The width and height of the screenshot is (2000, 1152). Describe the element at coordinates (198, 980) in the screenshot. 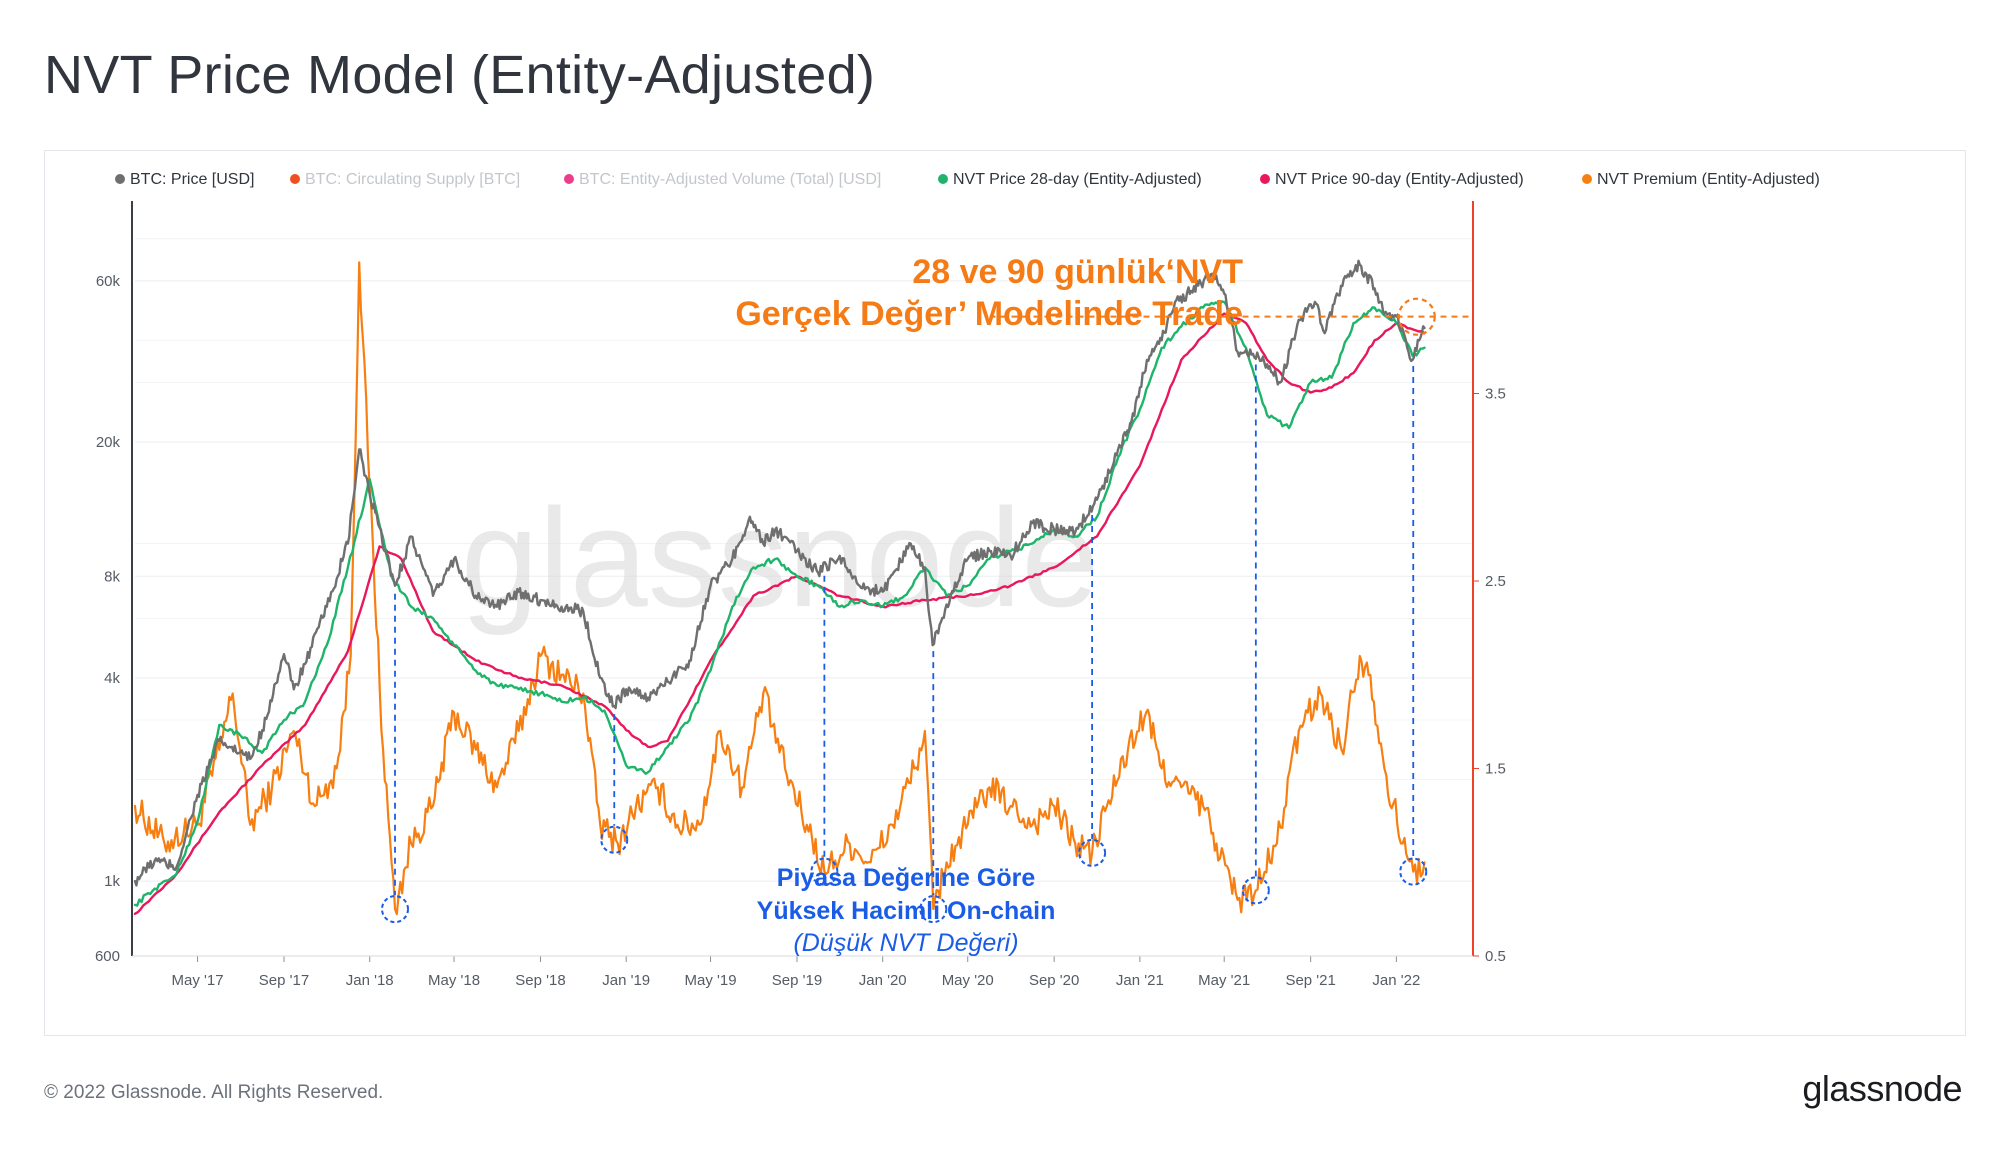

I see `x-tick-label: May '17` at that location.